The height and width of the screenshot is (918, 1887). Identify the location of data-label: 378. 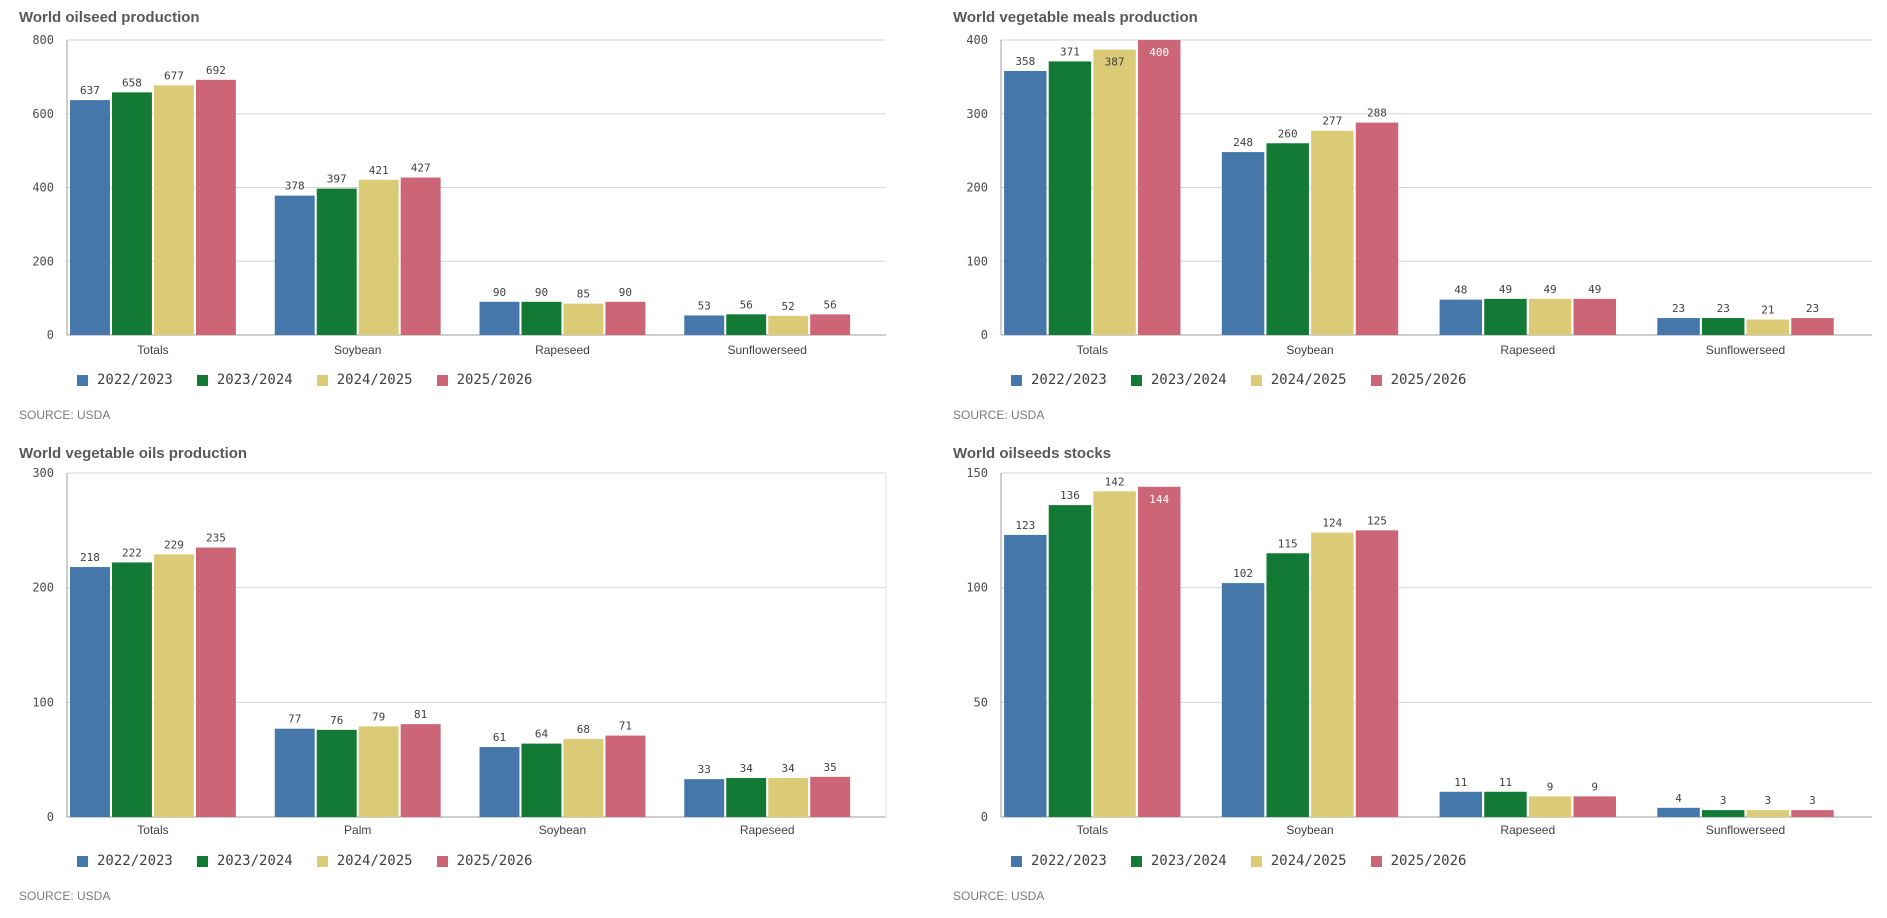
(295, 186).